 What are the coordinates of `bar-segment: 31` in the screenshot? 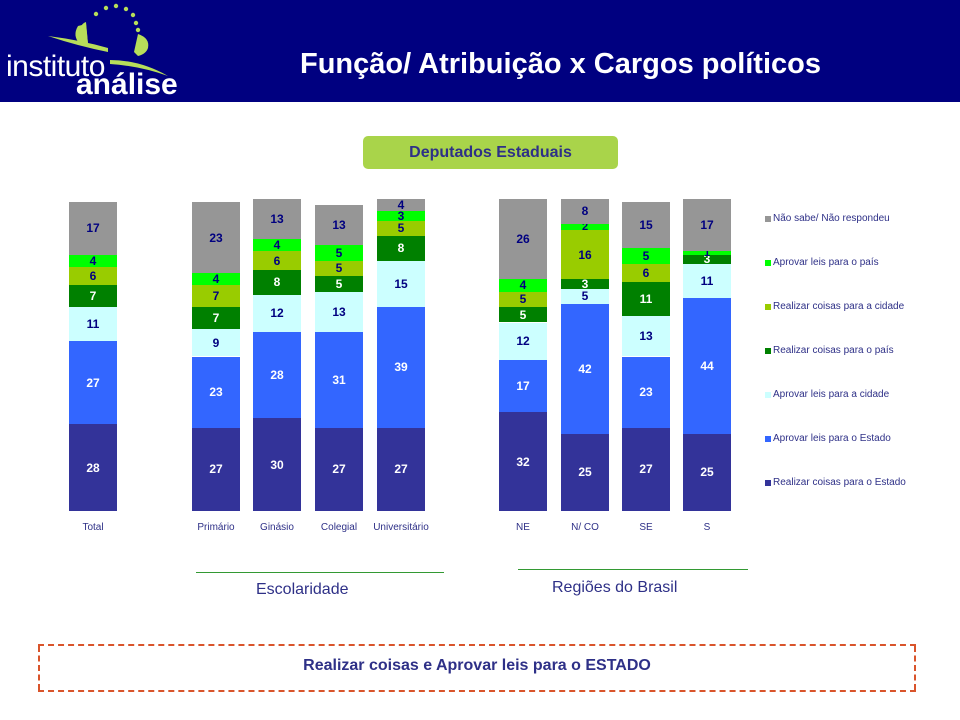 It's located at (339, 379).